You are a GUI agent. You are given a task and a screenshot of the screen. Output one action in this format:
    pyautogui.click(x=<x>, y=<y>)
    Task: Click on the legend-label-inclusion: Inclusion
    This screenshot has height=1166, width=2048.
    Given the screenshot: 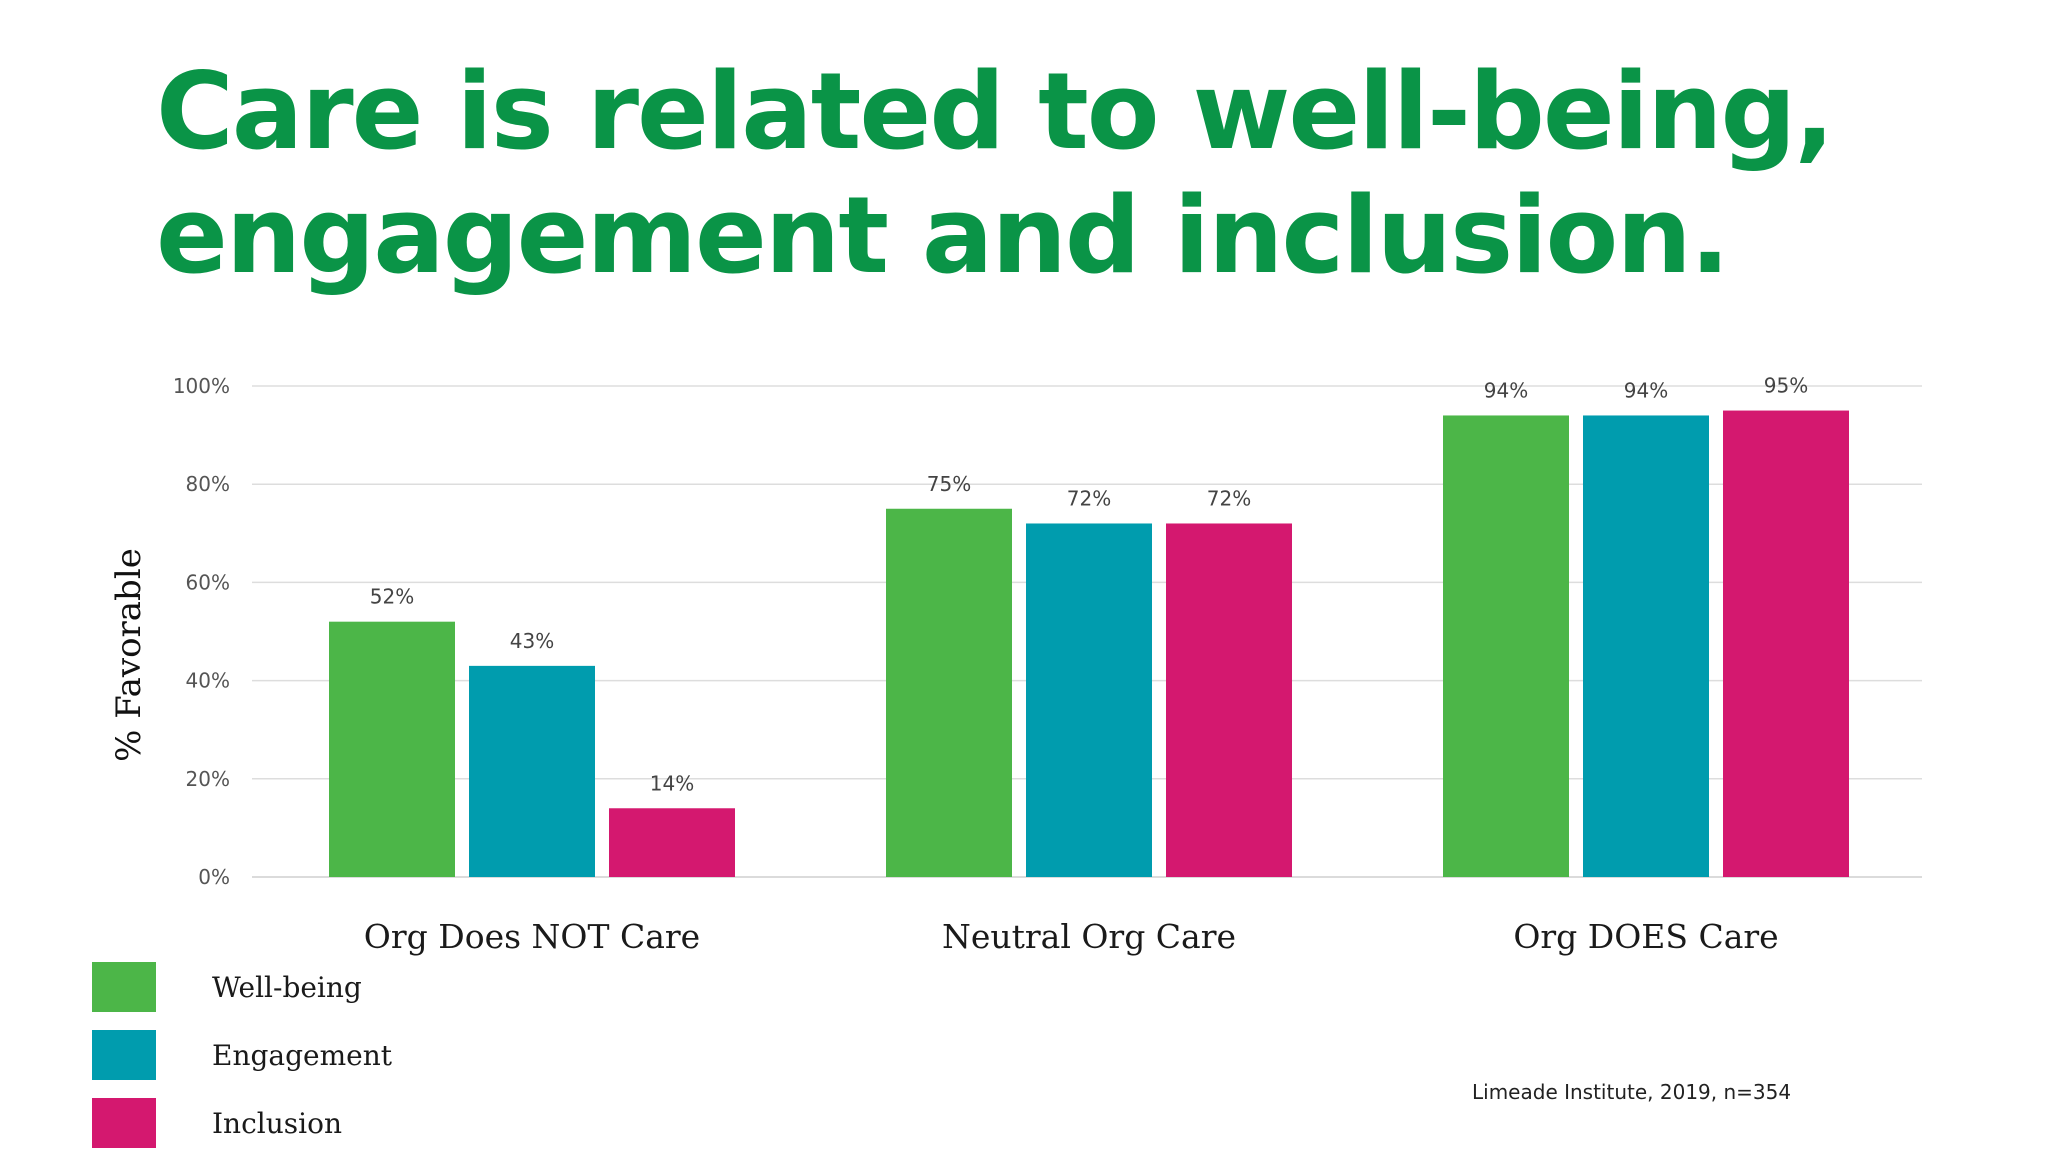 What is the action you would take?
    pyautogui.click(x=277, y=1123)
    